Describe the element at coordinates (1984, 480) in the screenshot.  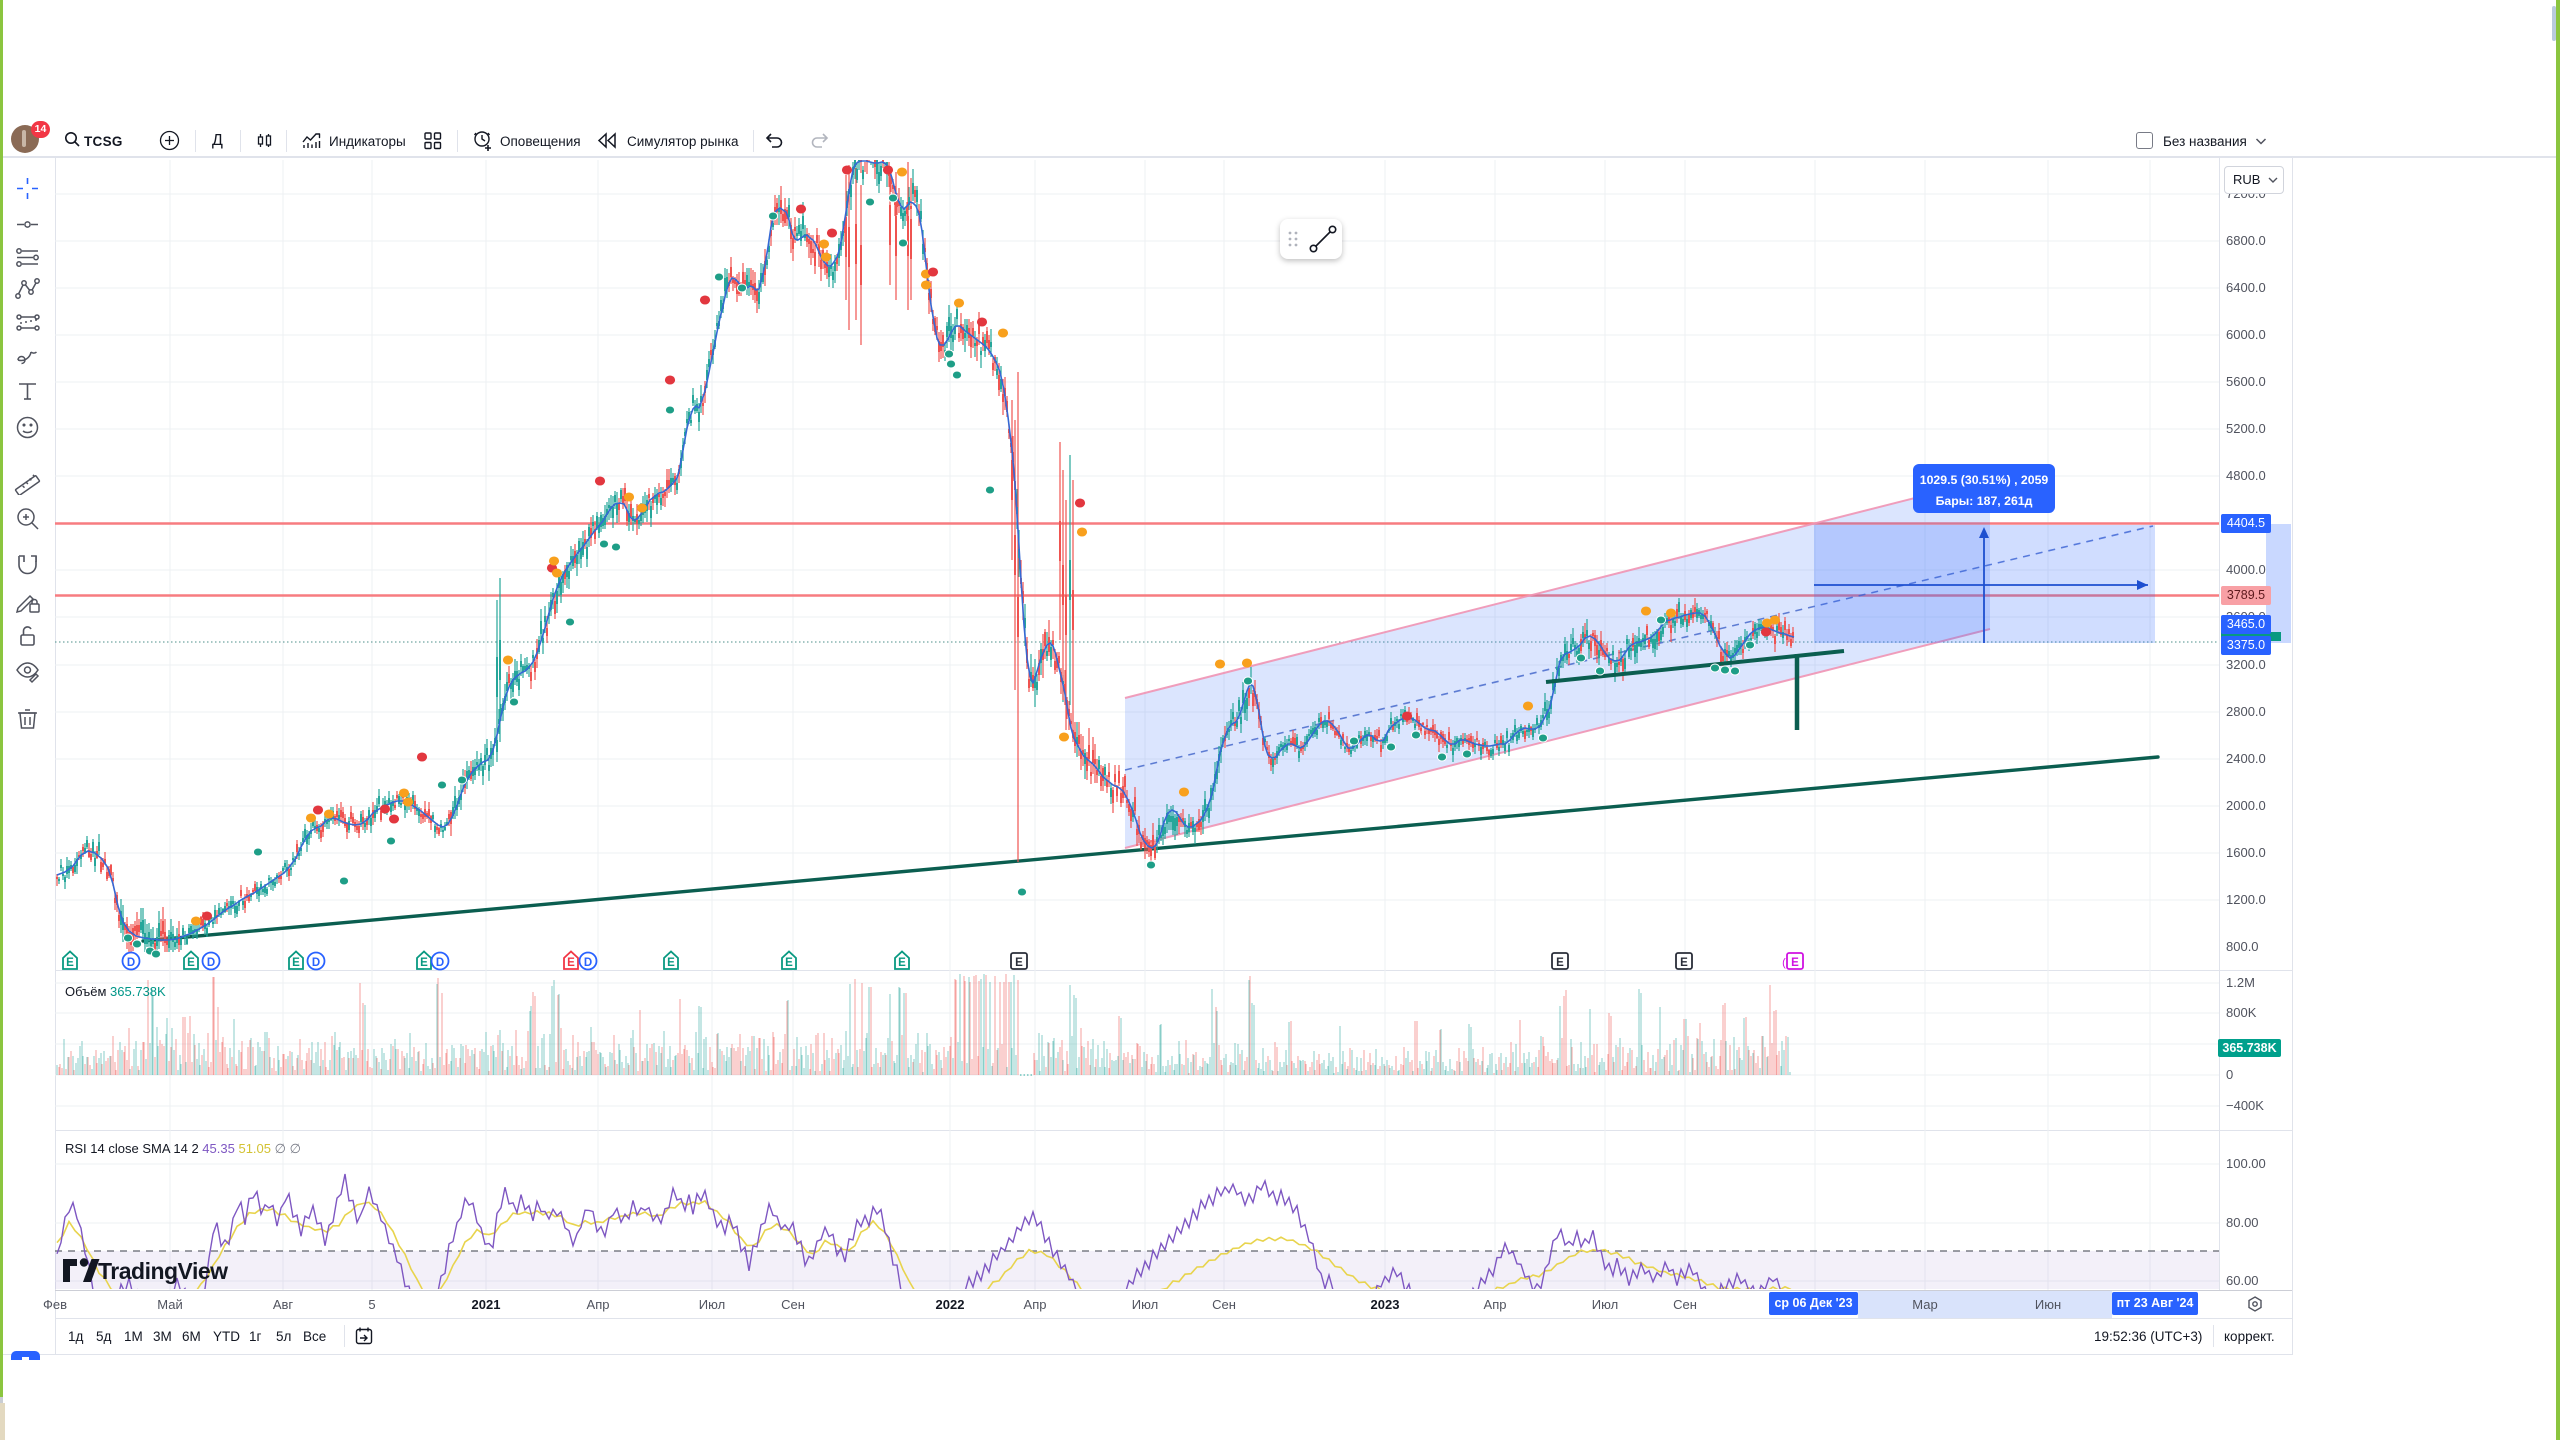
I see `svg-text: 1029.5 (30.51%) , 2059` at that location.